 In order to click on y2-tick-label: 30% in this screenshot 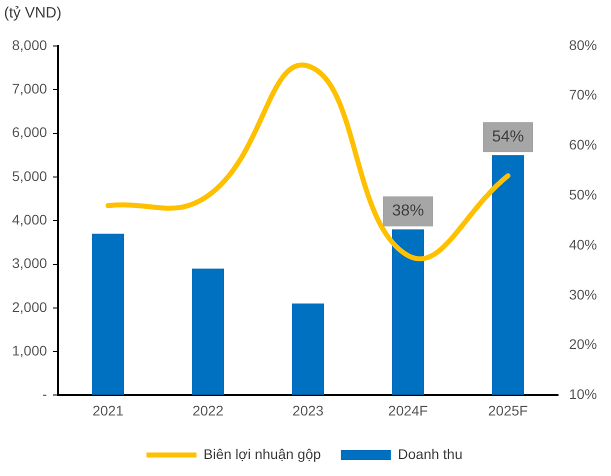, I will do `click(583, 294)`.